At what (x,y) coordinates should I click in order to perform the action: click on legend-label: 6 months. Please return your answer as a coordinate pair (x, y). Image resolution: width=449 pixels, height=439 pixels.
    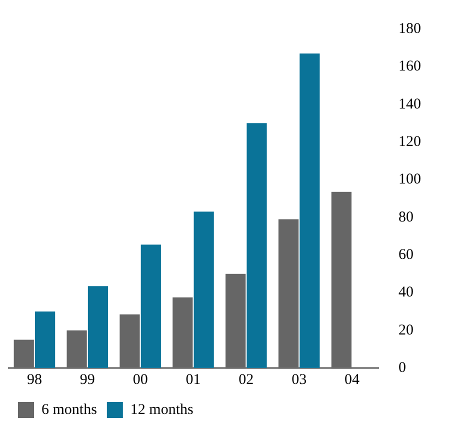
    Looking at the image, I should click on (70, 410).